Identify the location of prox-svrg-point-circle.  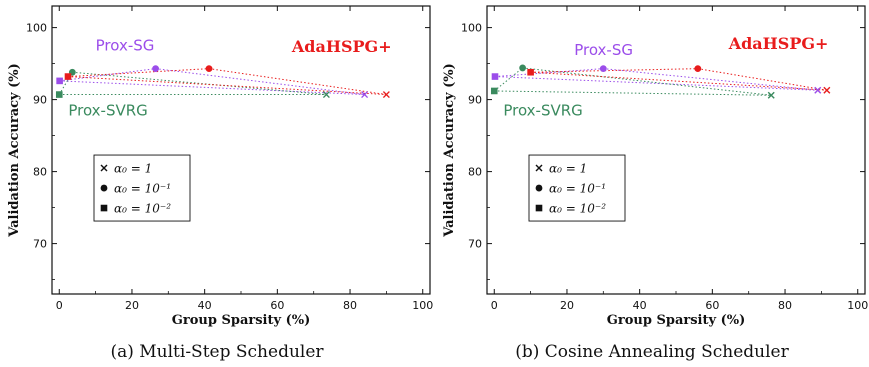
(523, 68).